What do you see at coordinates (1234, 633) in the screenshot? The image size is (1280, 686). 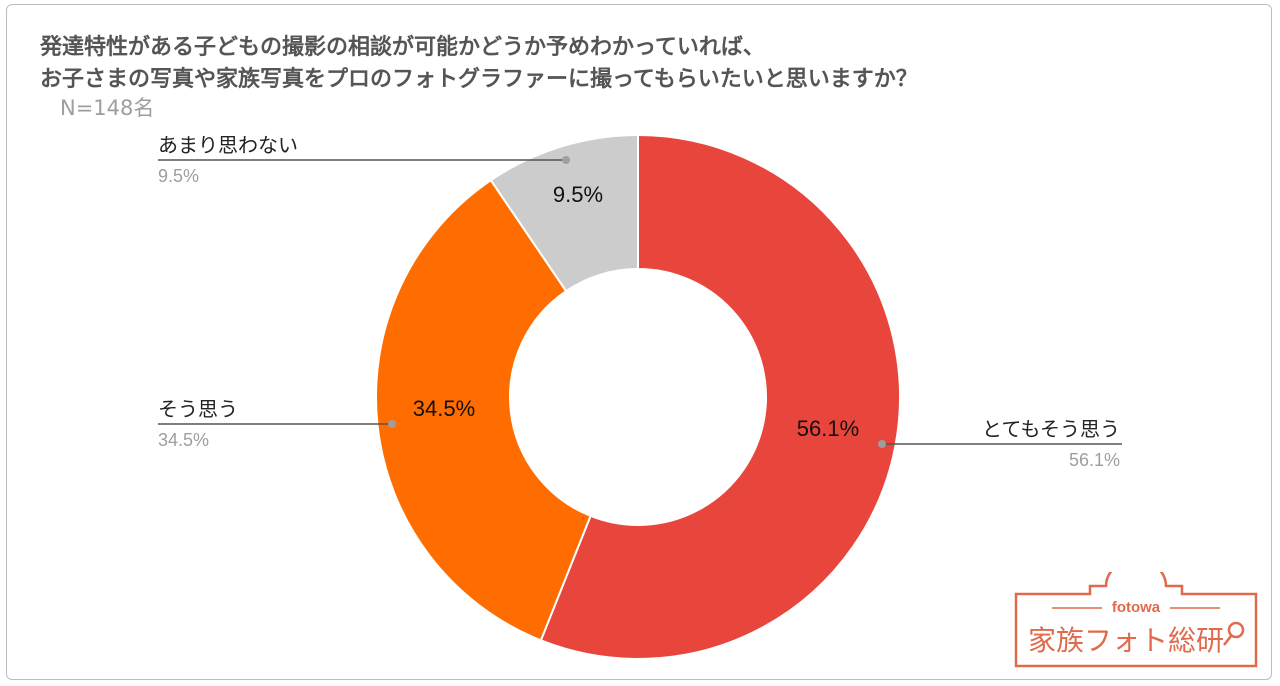 I see `magnifier-icon` at bounding box center [1234, 633].